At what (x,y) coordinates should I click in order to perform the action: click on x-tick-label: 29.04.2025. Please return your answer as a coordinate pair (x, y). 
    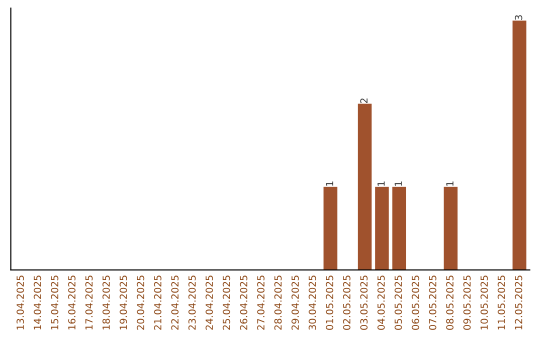
    Looking at the image, I should click on (295, 303).